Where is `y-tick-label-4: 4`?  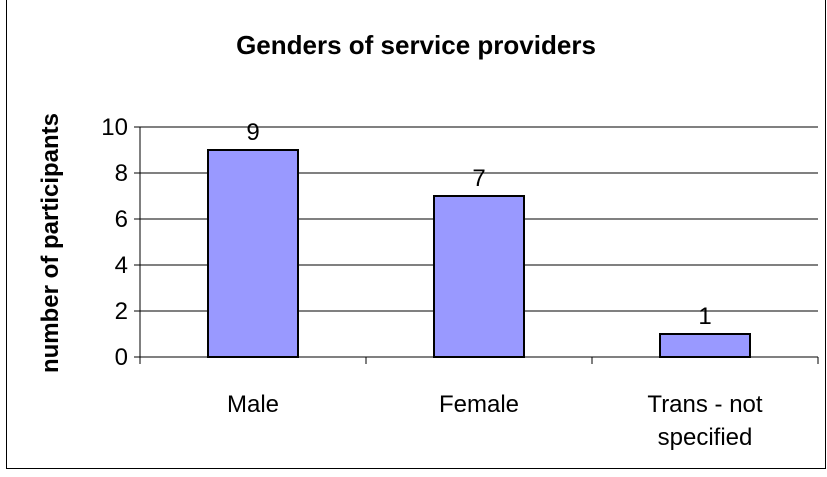
y-tick-label-4: 4 is located at coordinates (121, 265).